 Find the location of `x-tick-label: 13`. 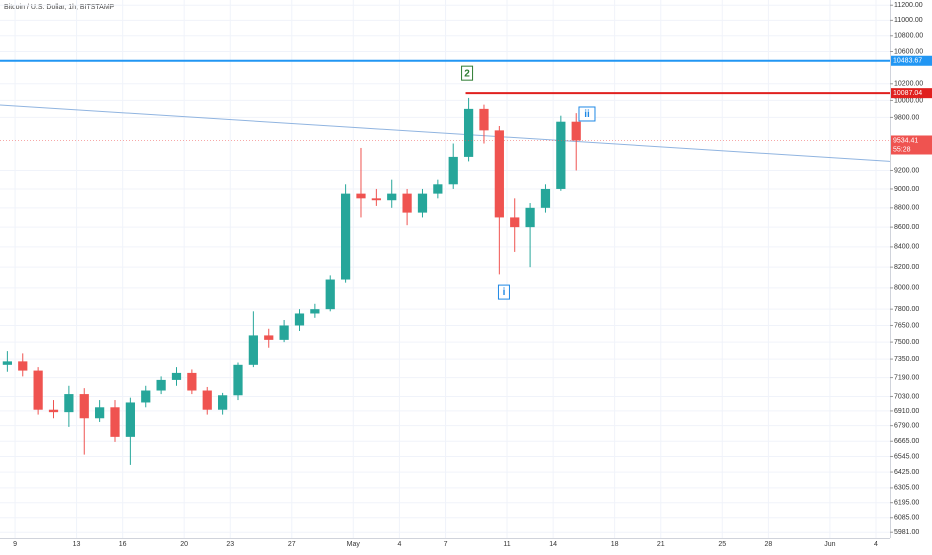

x-tick-label: 13 is located at coordinates (77, 544).